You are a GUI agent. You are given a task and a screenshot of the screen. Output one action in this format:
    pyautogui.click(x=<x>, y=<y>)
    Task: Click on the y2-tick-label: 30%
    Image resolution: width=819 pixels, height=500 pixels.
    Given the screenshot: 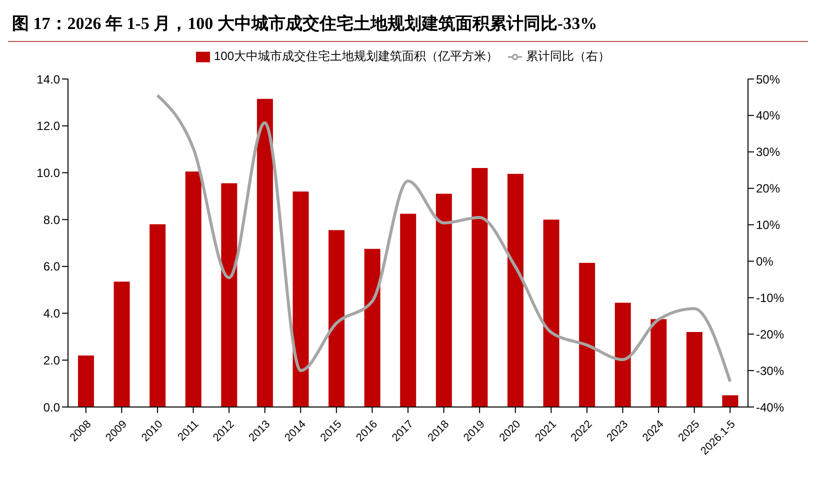 What is the action you would take?
    pyautogui.click(x=768, y=152)
    